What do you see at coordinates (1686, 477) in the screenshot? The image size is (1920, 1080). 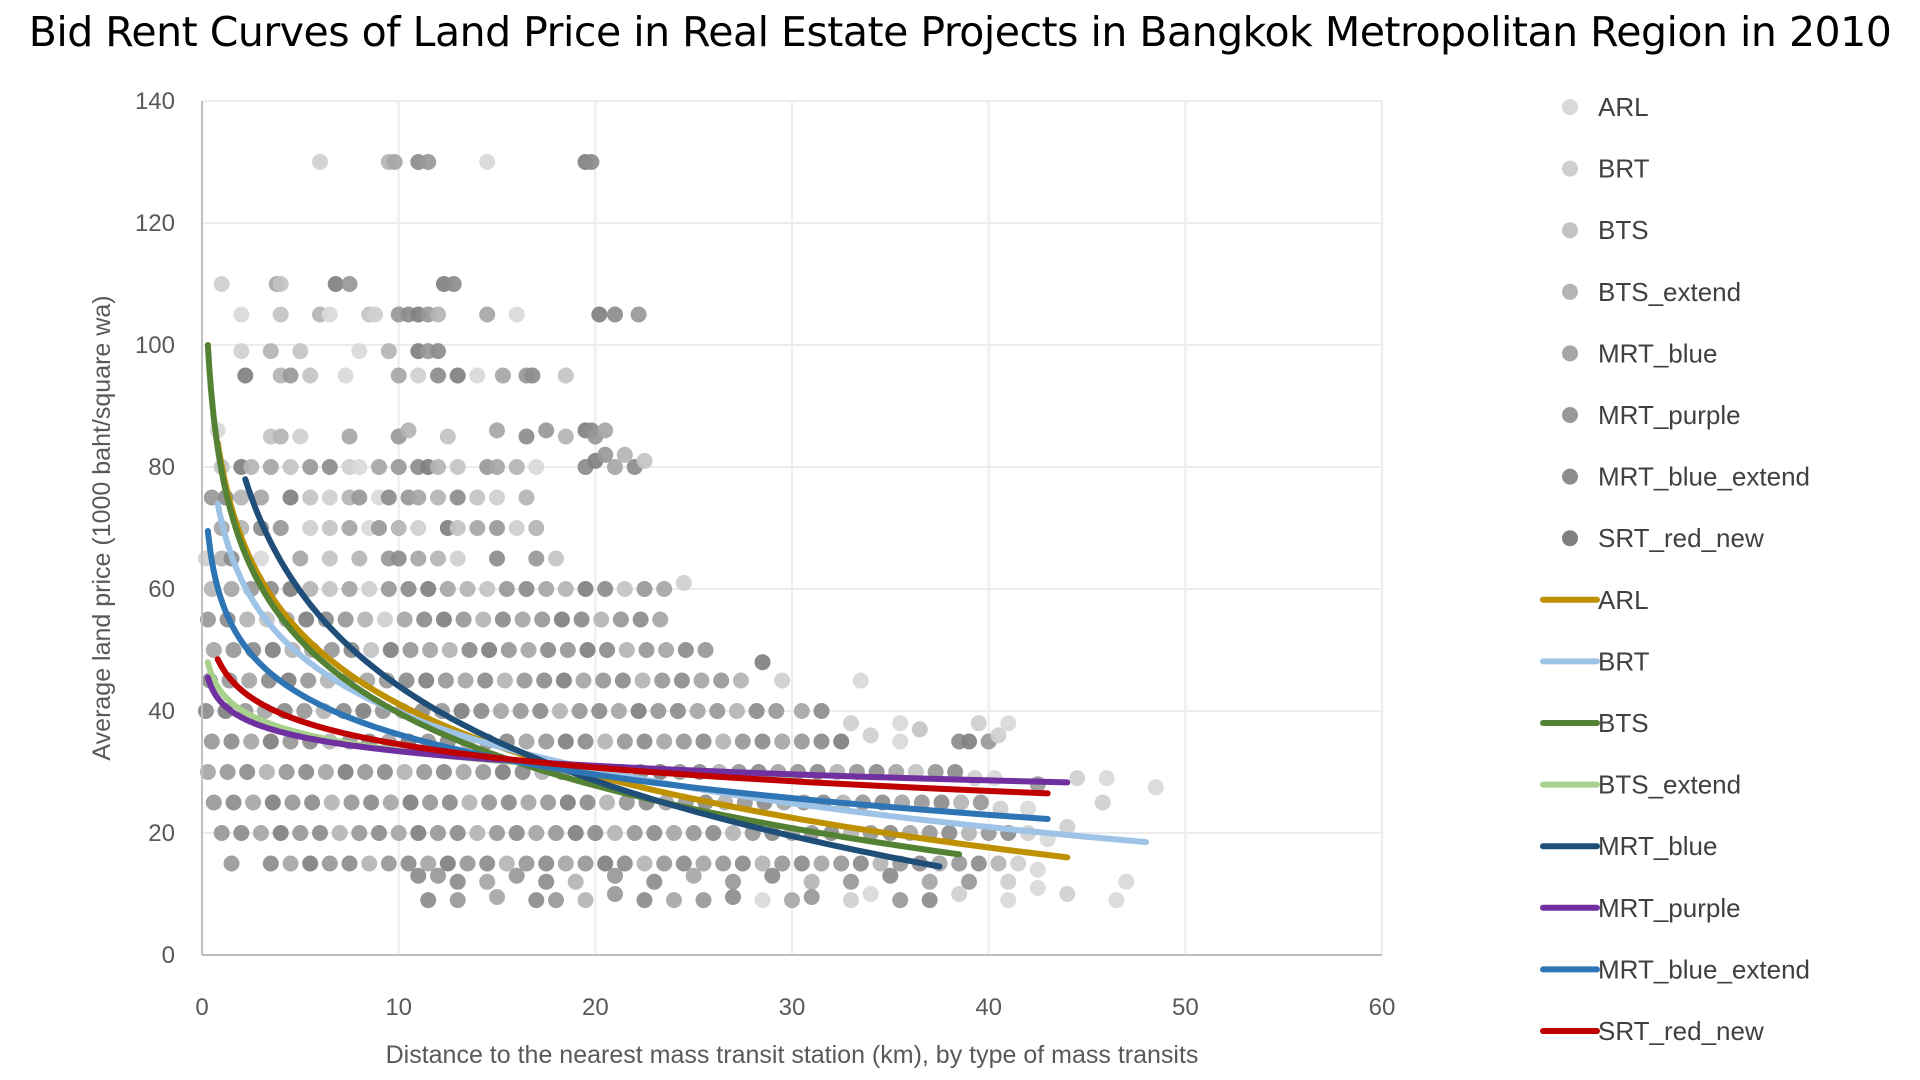 I see `legend-item-marker-mrt-blue-extend: MRT_blue_extend` at bounding box center [1686, 477].